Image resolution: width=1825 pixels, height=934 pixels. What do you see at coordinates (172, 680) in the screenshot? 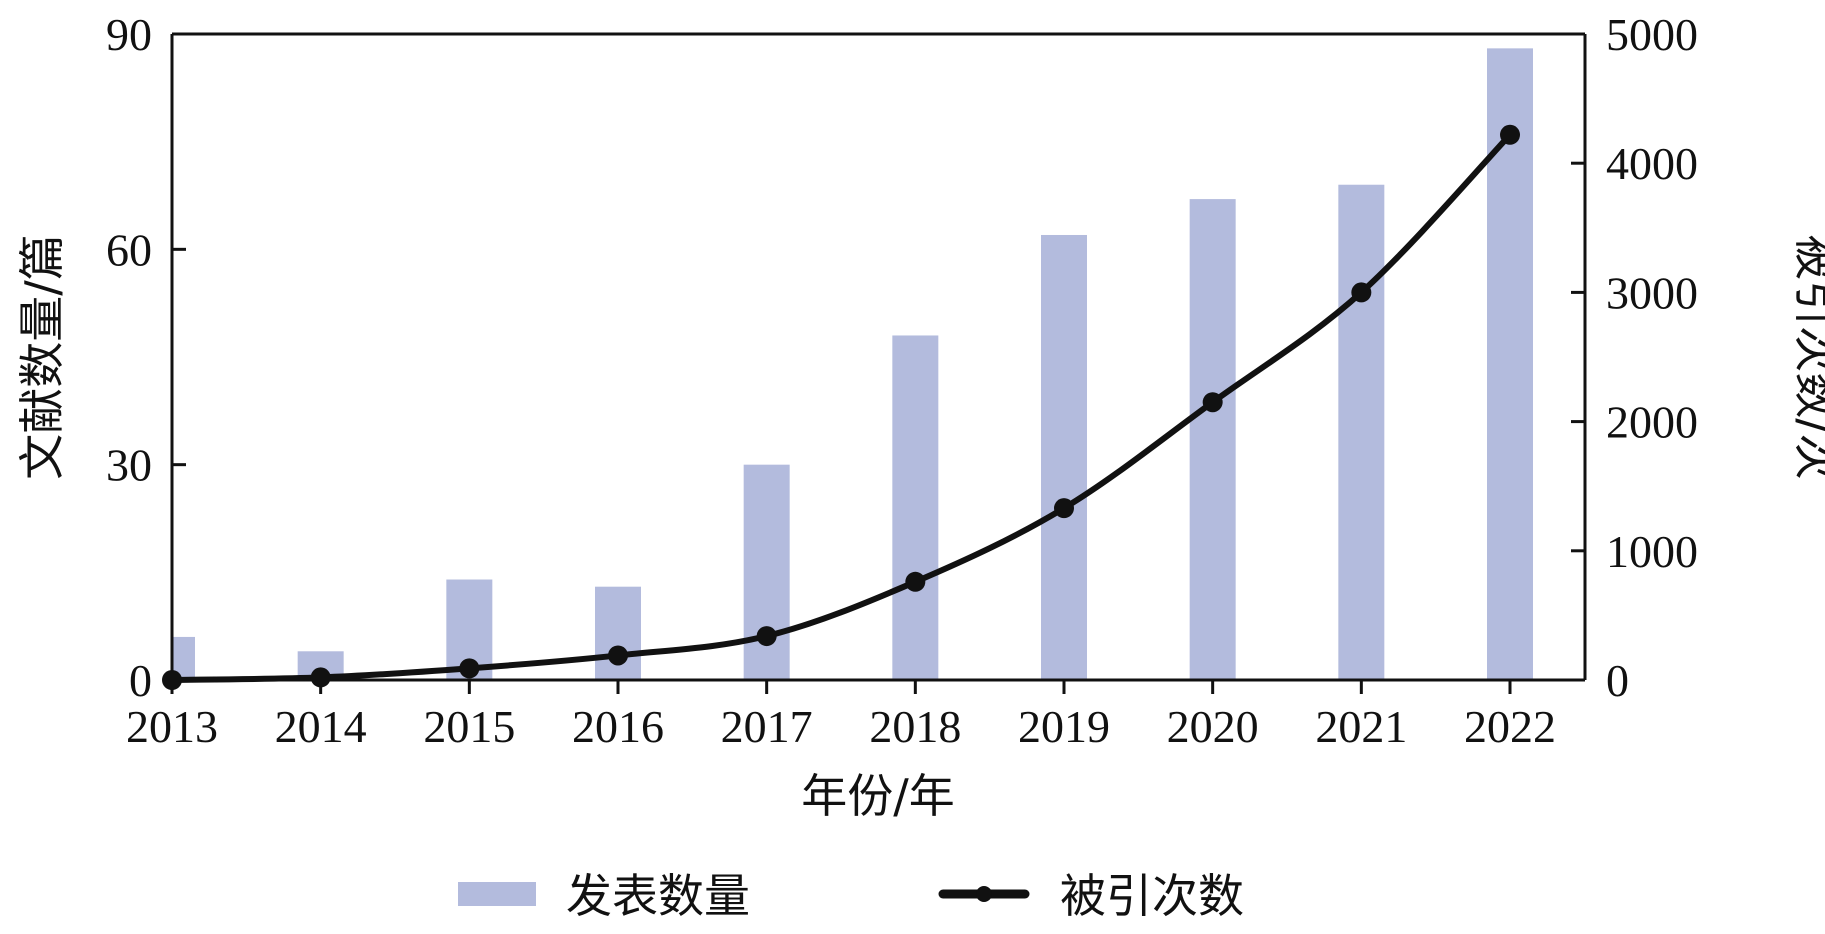
I see `citation-point-2013` at bounding box center [172, 680].